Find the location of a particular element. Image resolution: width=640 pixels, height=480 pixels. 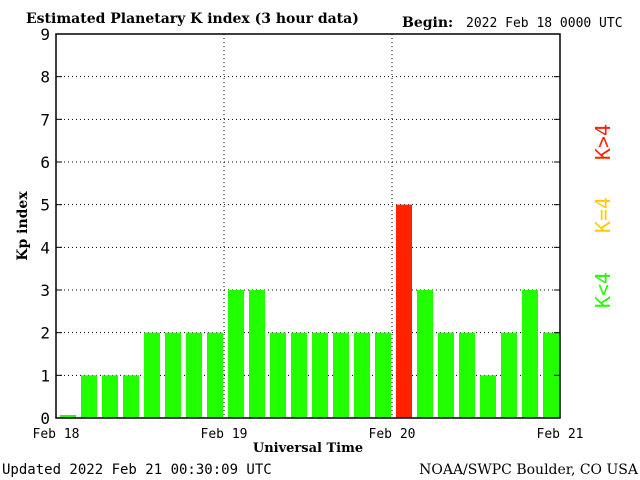

y-axis-label: Kp index is located at coordinates (23, 226).